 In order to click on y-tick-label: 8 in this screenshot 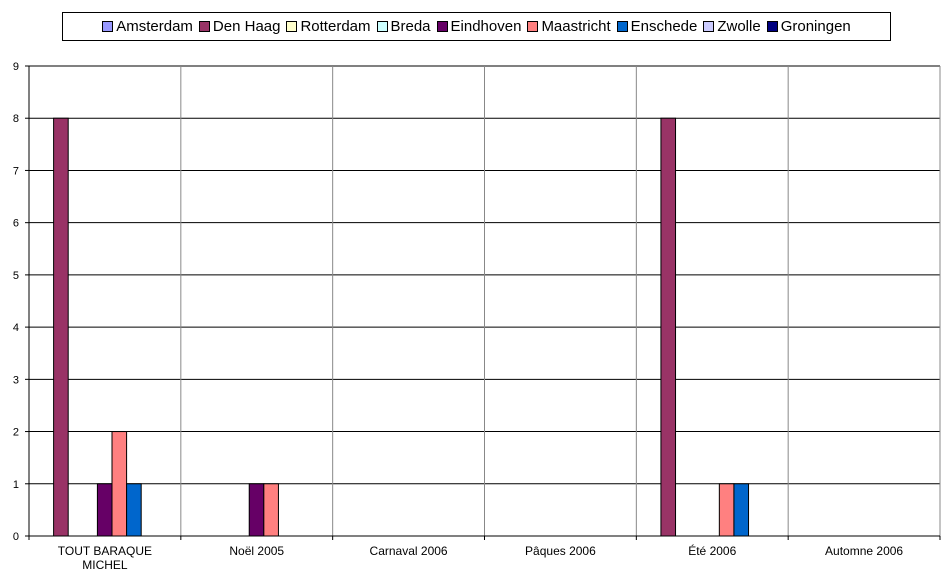, I will do `click(16, 119)`.